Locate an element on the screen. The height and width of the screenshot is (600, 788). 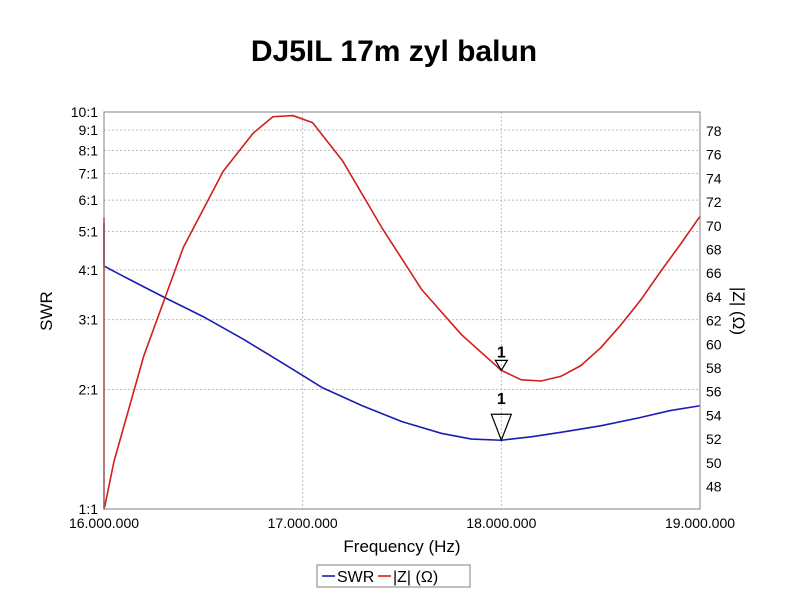
impedance-marker-triangle is located at coordinates (501, 365).